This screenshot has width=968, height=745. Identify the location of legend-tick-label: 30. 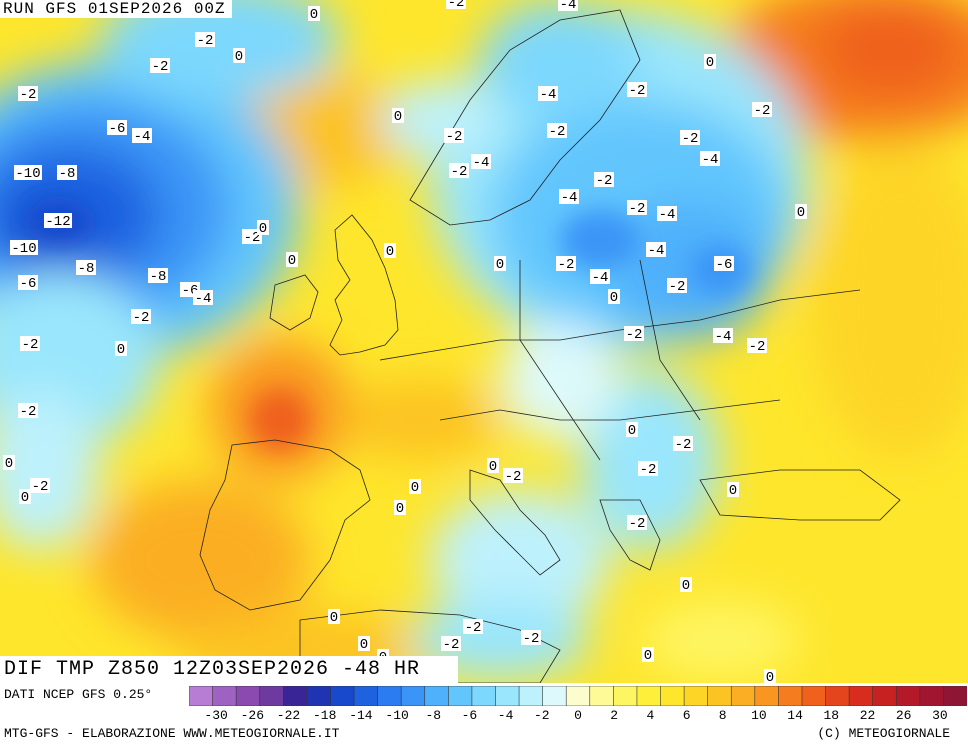
(940, 715).